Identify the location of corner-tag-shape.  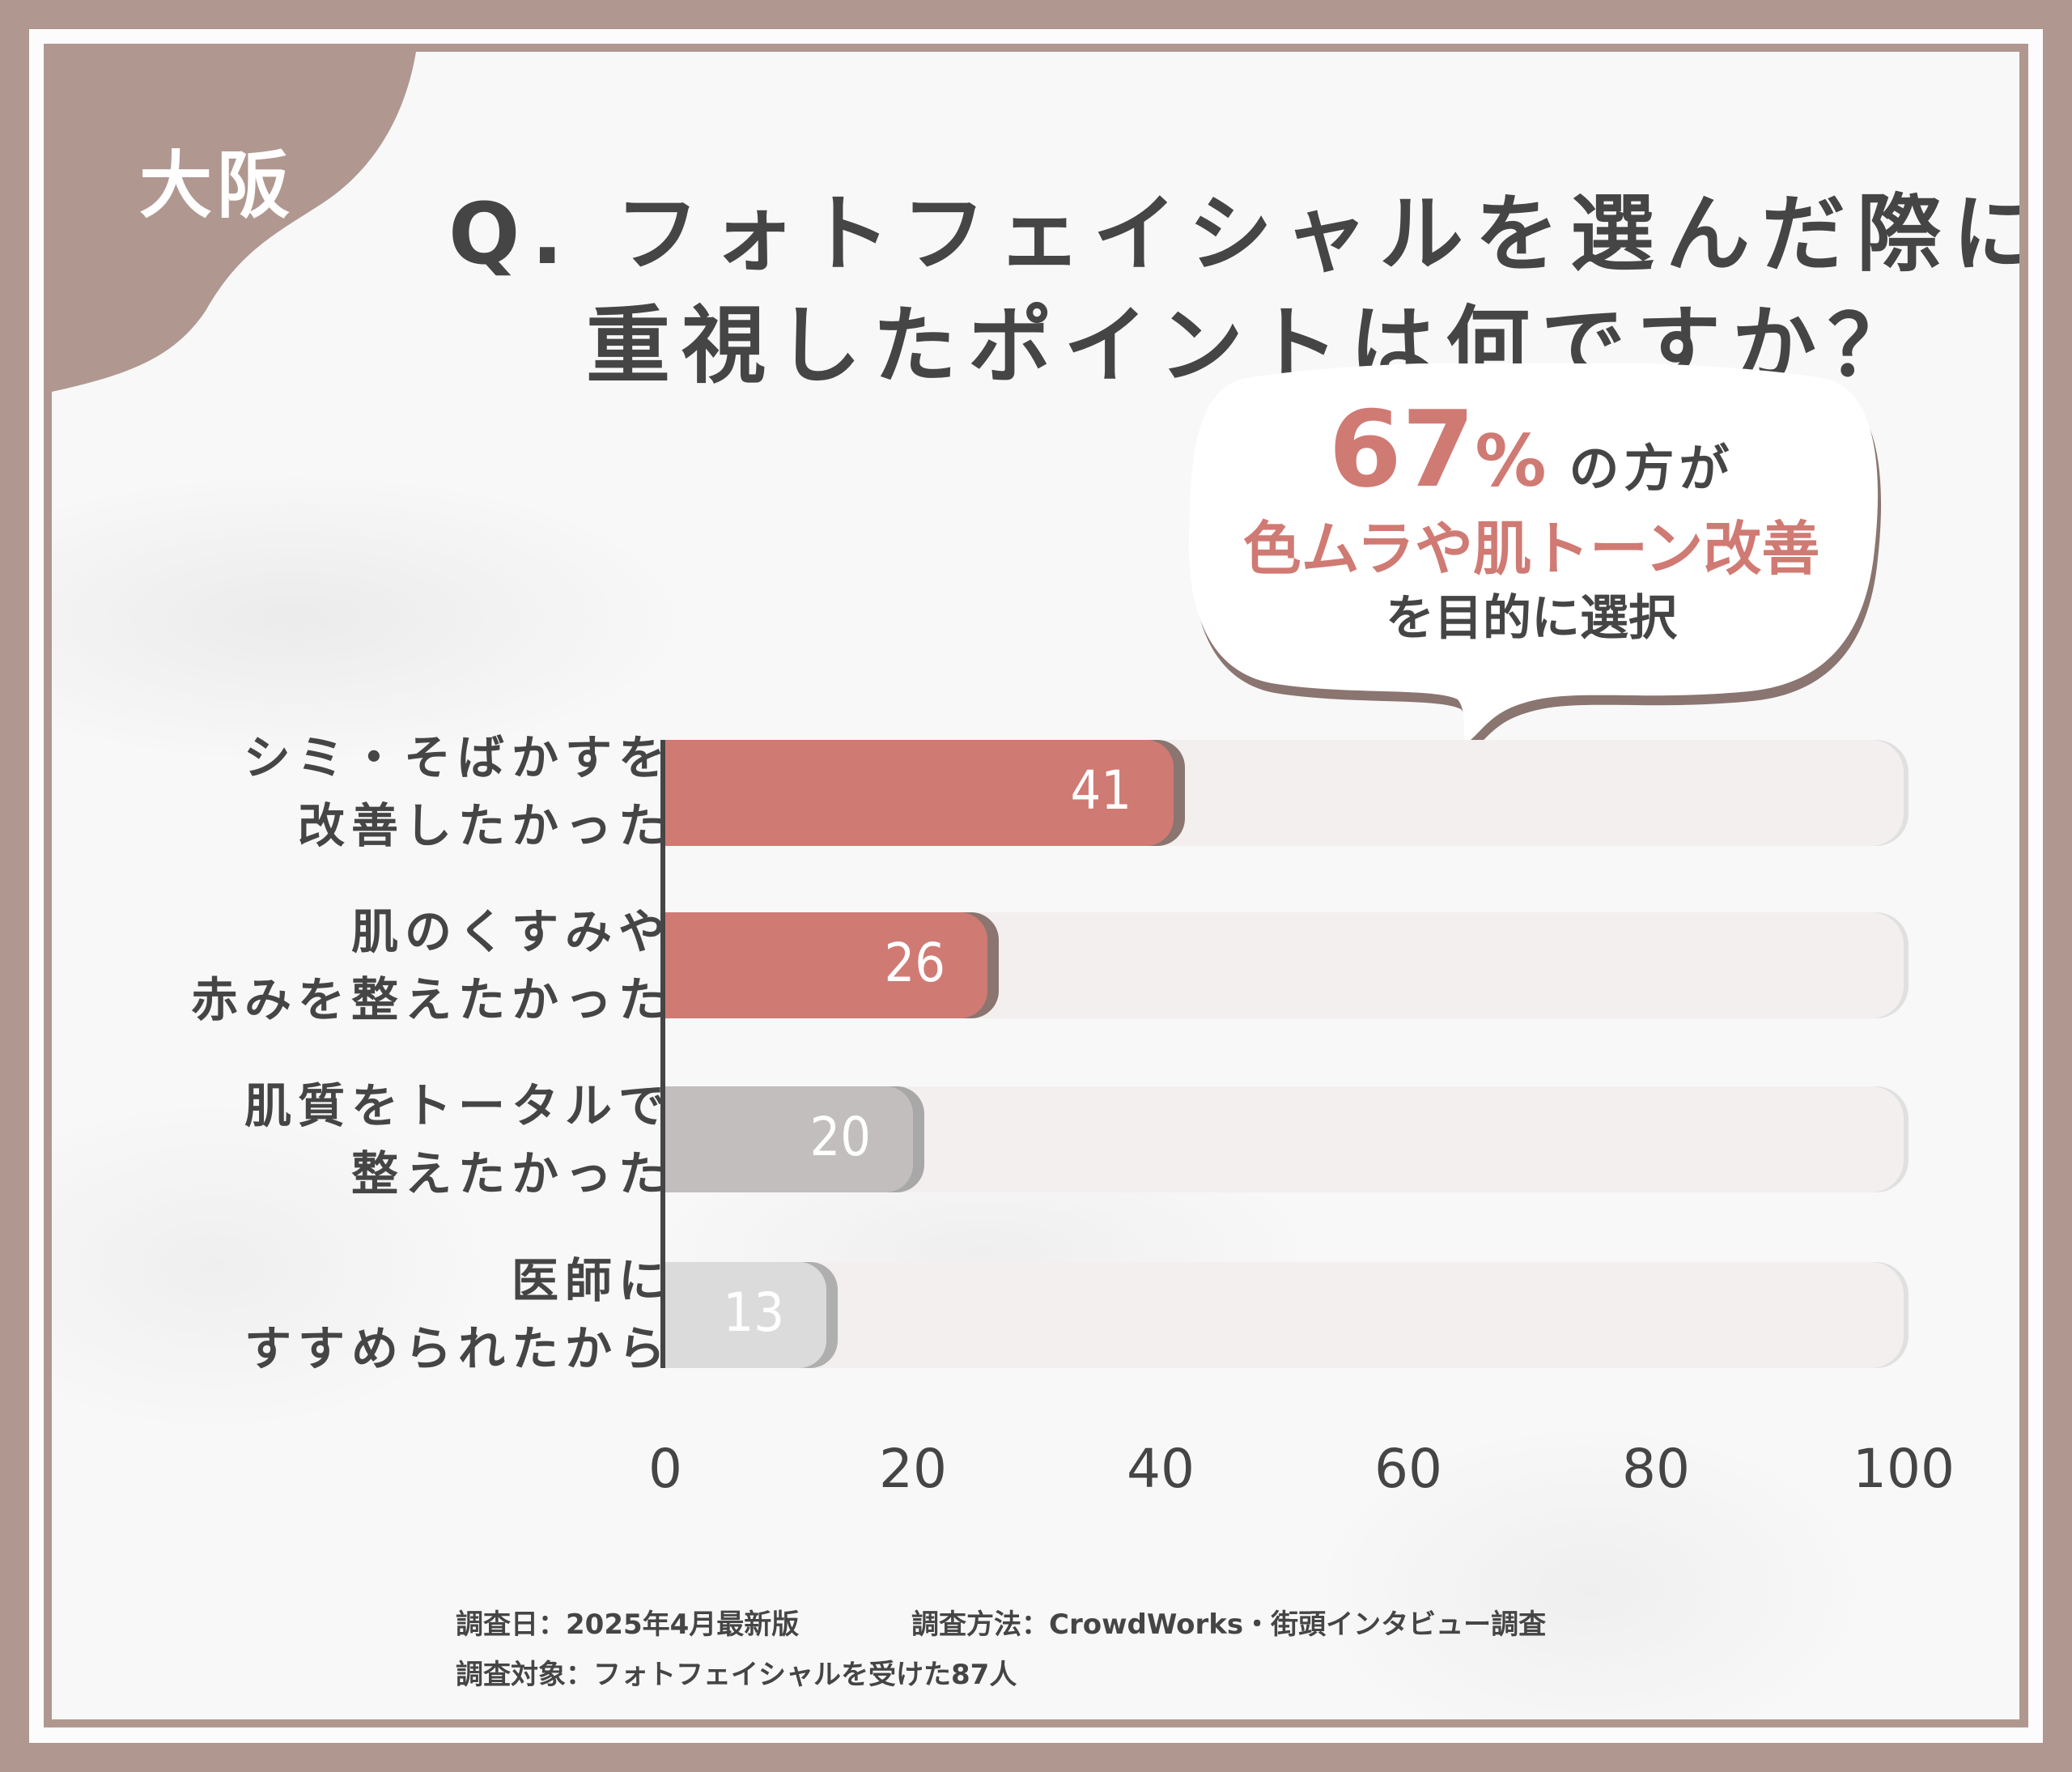
(234, 222).